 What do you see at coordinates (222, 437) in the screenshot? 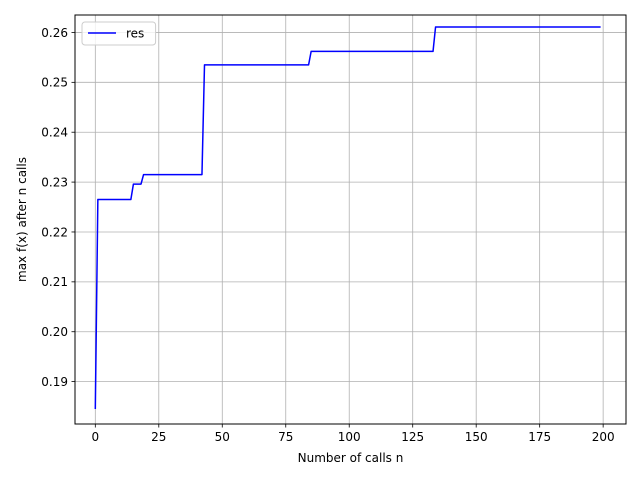
I see `x-tick-label: 50` at bounding box center [222, 437].